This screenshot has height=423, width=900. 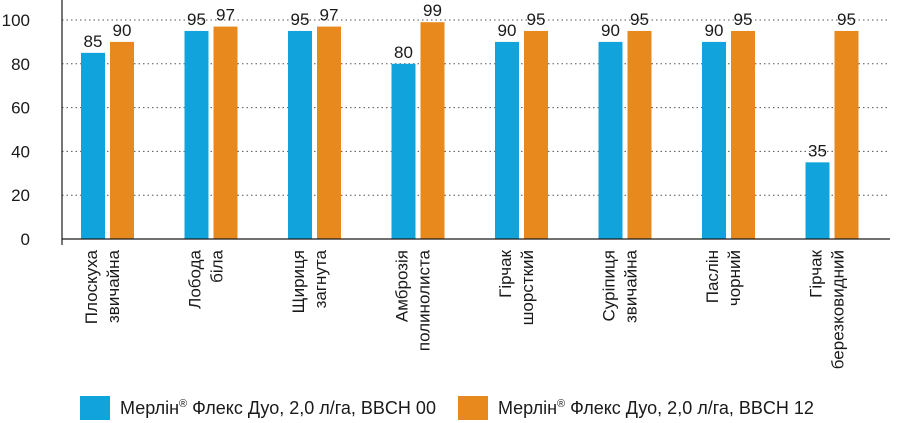 What do you see at coordinates (196, 19) in the screenshot?
I see `data-label-bbch00-1: 95` at bounding box center [196, 19].